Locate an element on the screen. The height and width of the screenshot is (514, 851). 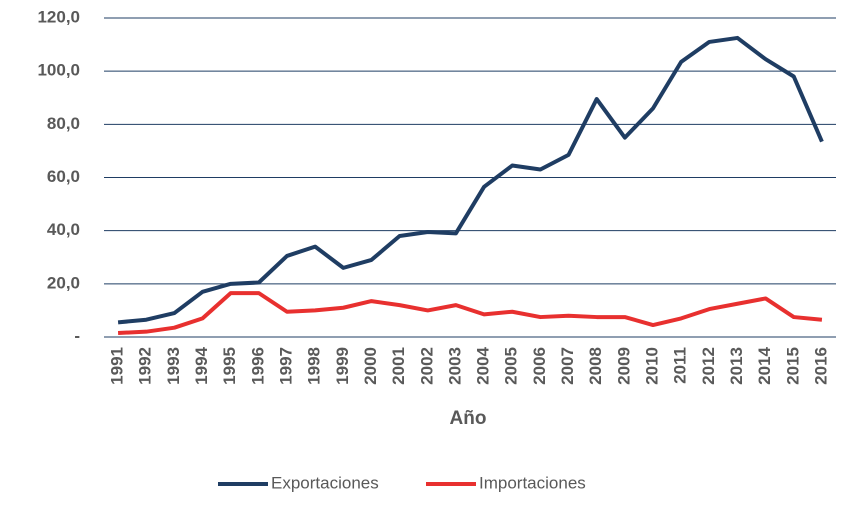
x-axis-title: Año is located at coordinates (468, 418).